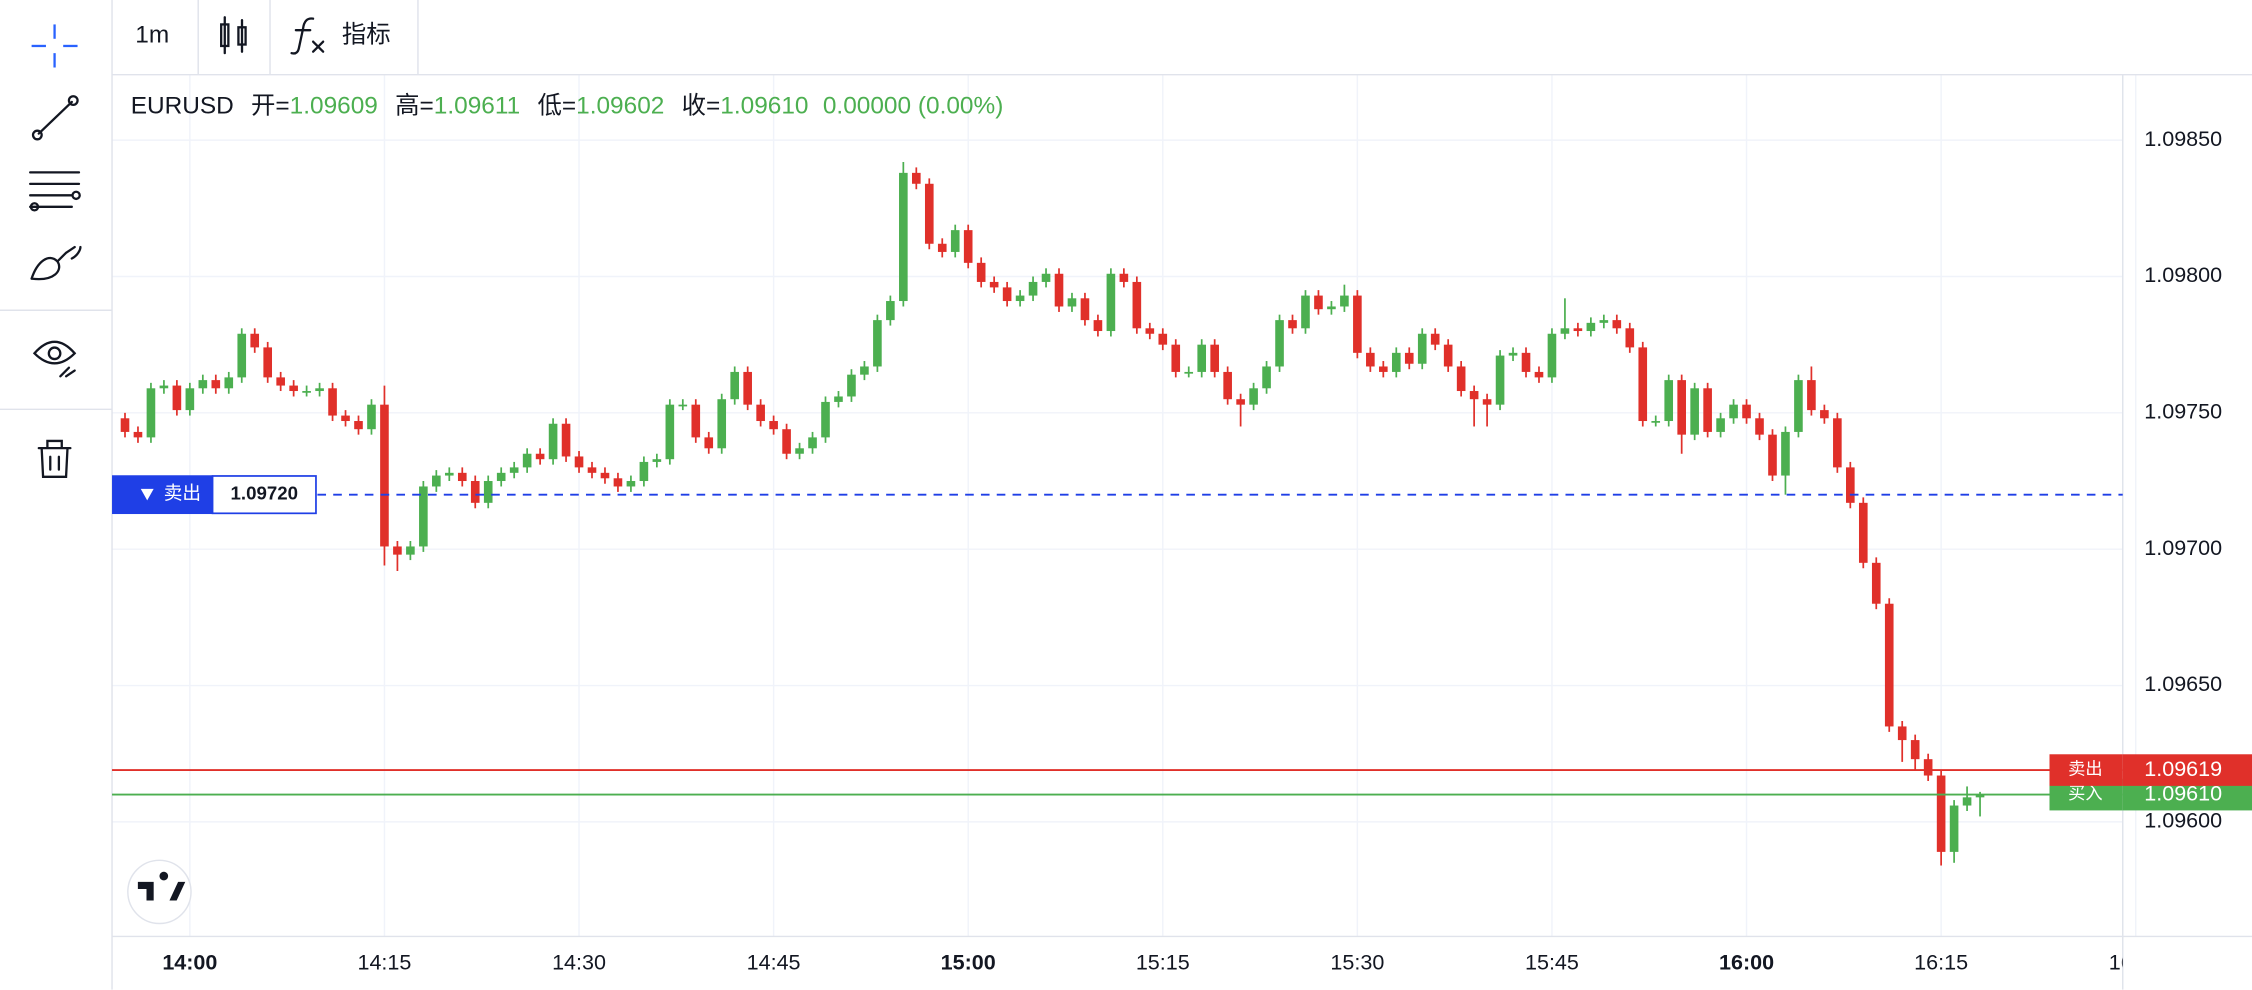  Describe the element at coordinates (340, 36) in the screenshot. I see `indicators-button: 指标` at that location.